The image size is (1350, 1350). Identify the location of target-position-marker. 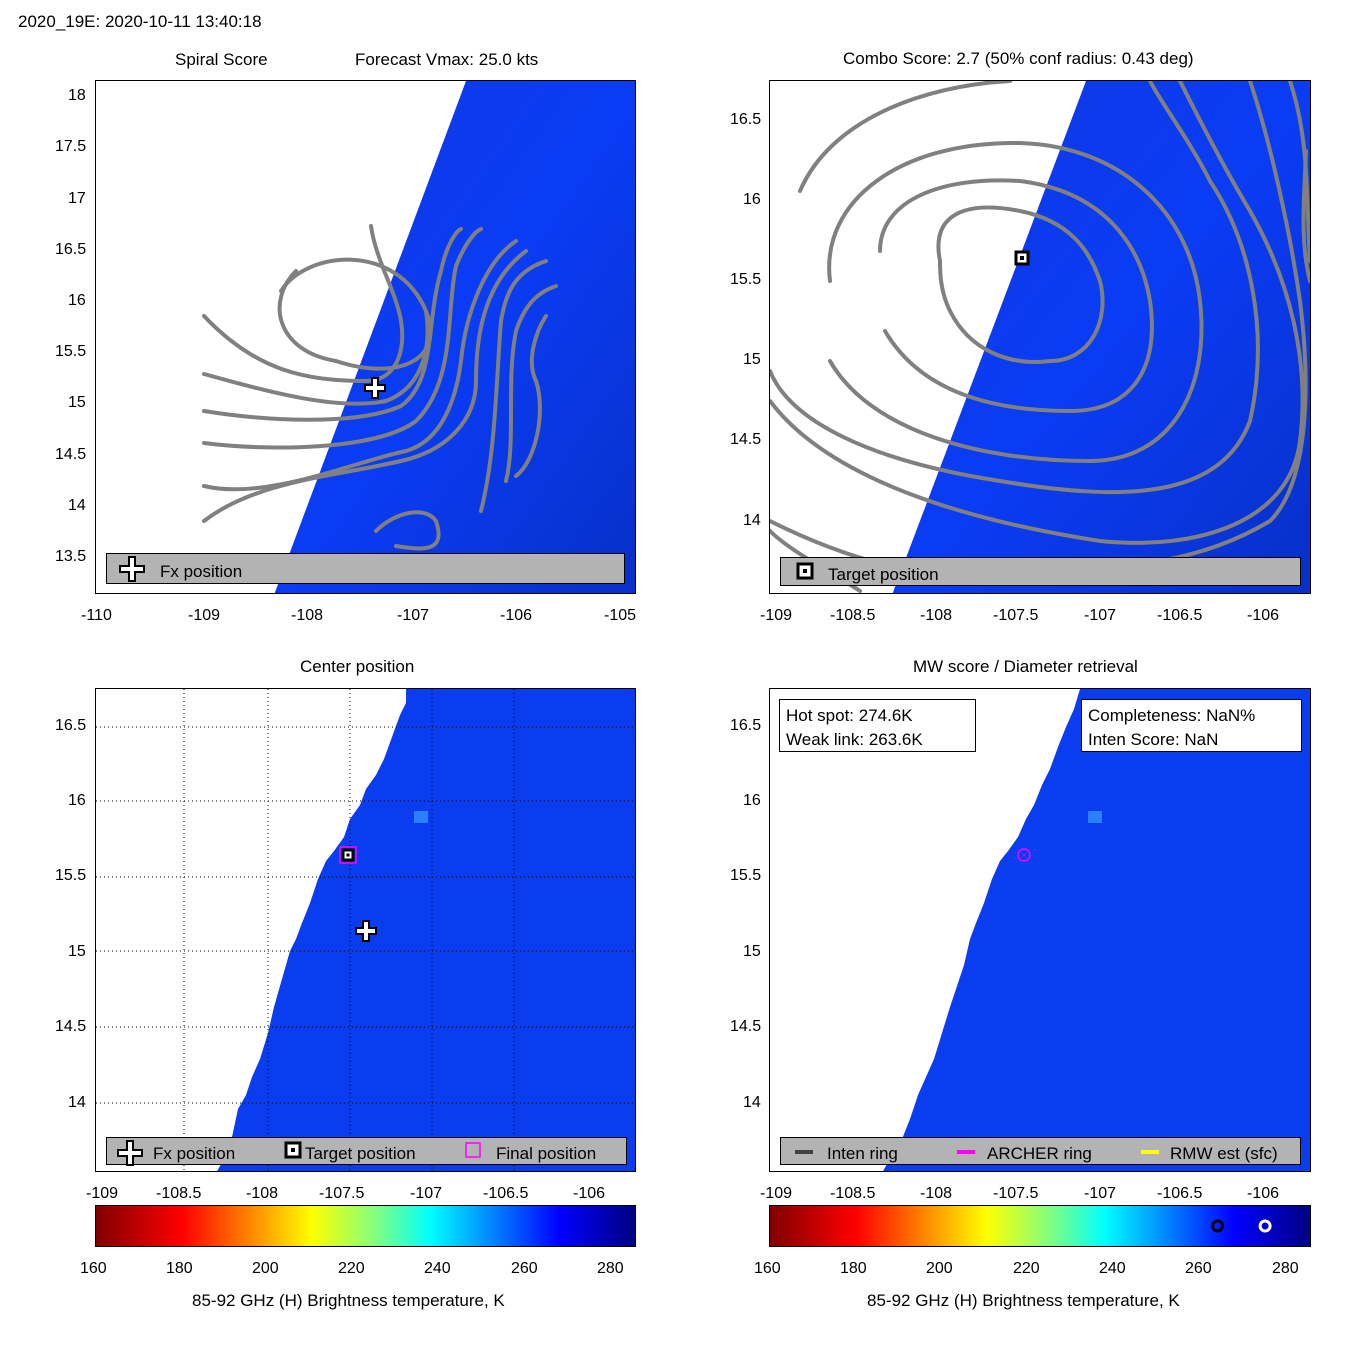
(1022, 258).